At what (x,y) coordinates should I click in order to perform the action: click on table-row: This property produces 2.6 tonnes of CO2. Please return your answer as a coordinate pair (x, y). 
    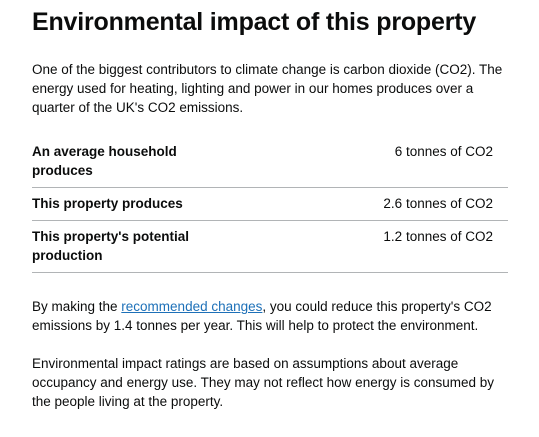
    Looking at the image, I should click on (270, 204).